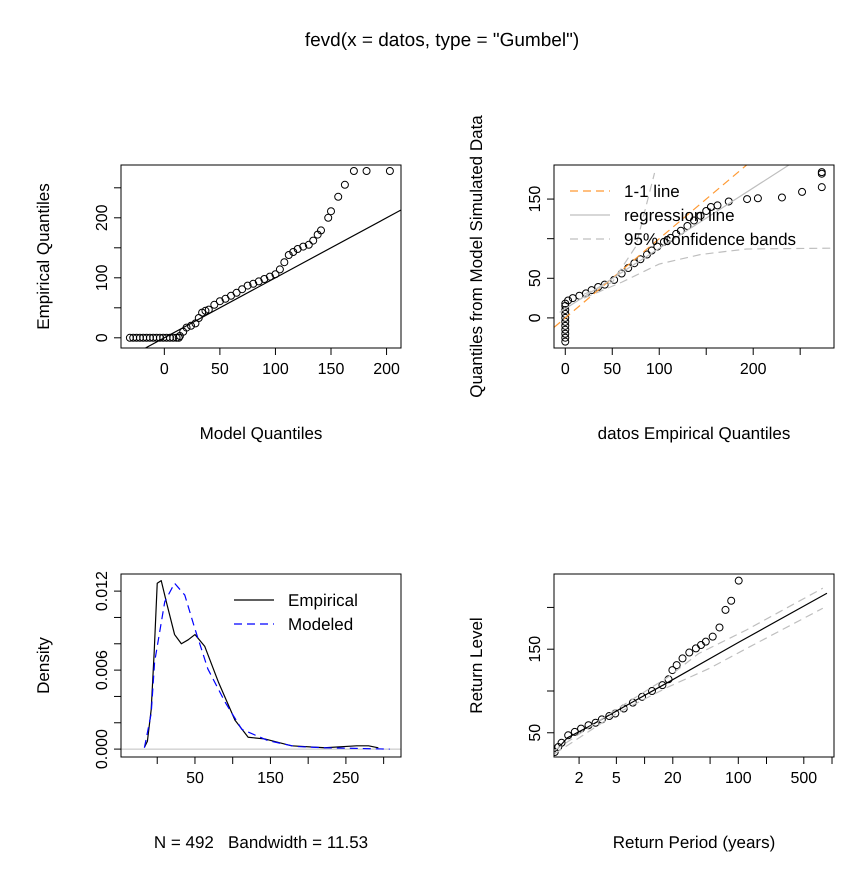  I want to click on y-axis-title: Density, so click(43, 665).